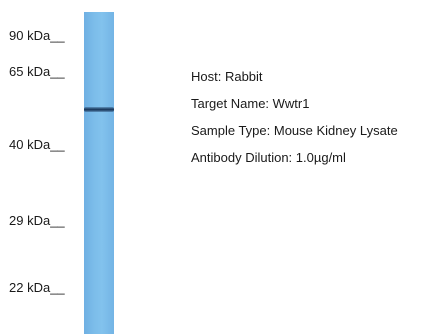  I want to click on protein-band, so click(99, 109).